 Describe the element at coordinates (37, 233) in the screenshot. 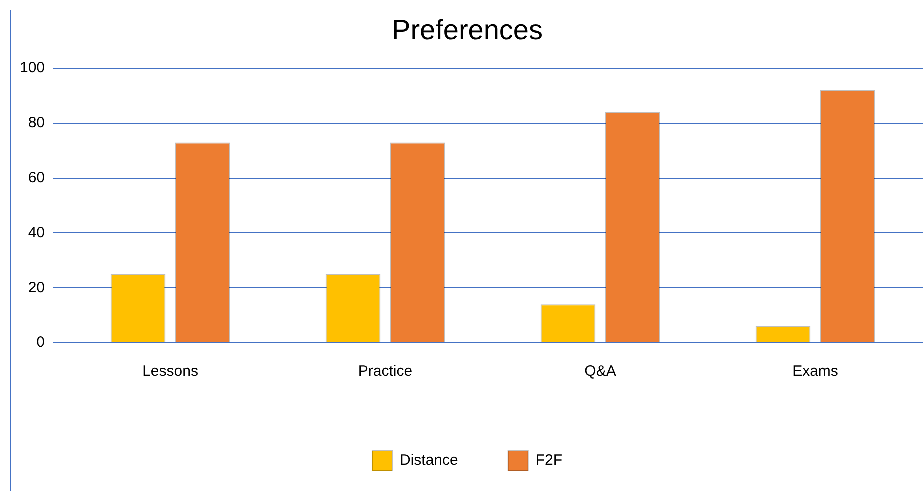

I see `y-tick-label: 40` at that location.